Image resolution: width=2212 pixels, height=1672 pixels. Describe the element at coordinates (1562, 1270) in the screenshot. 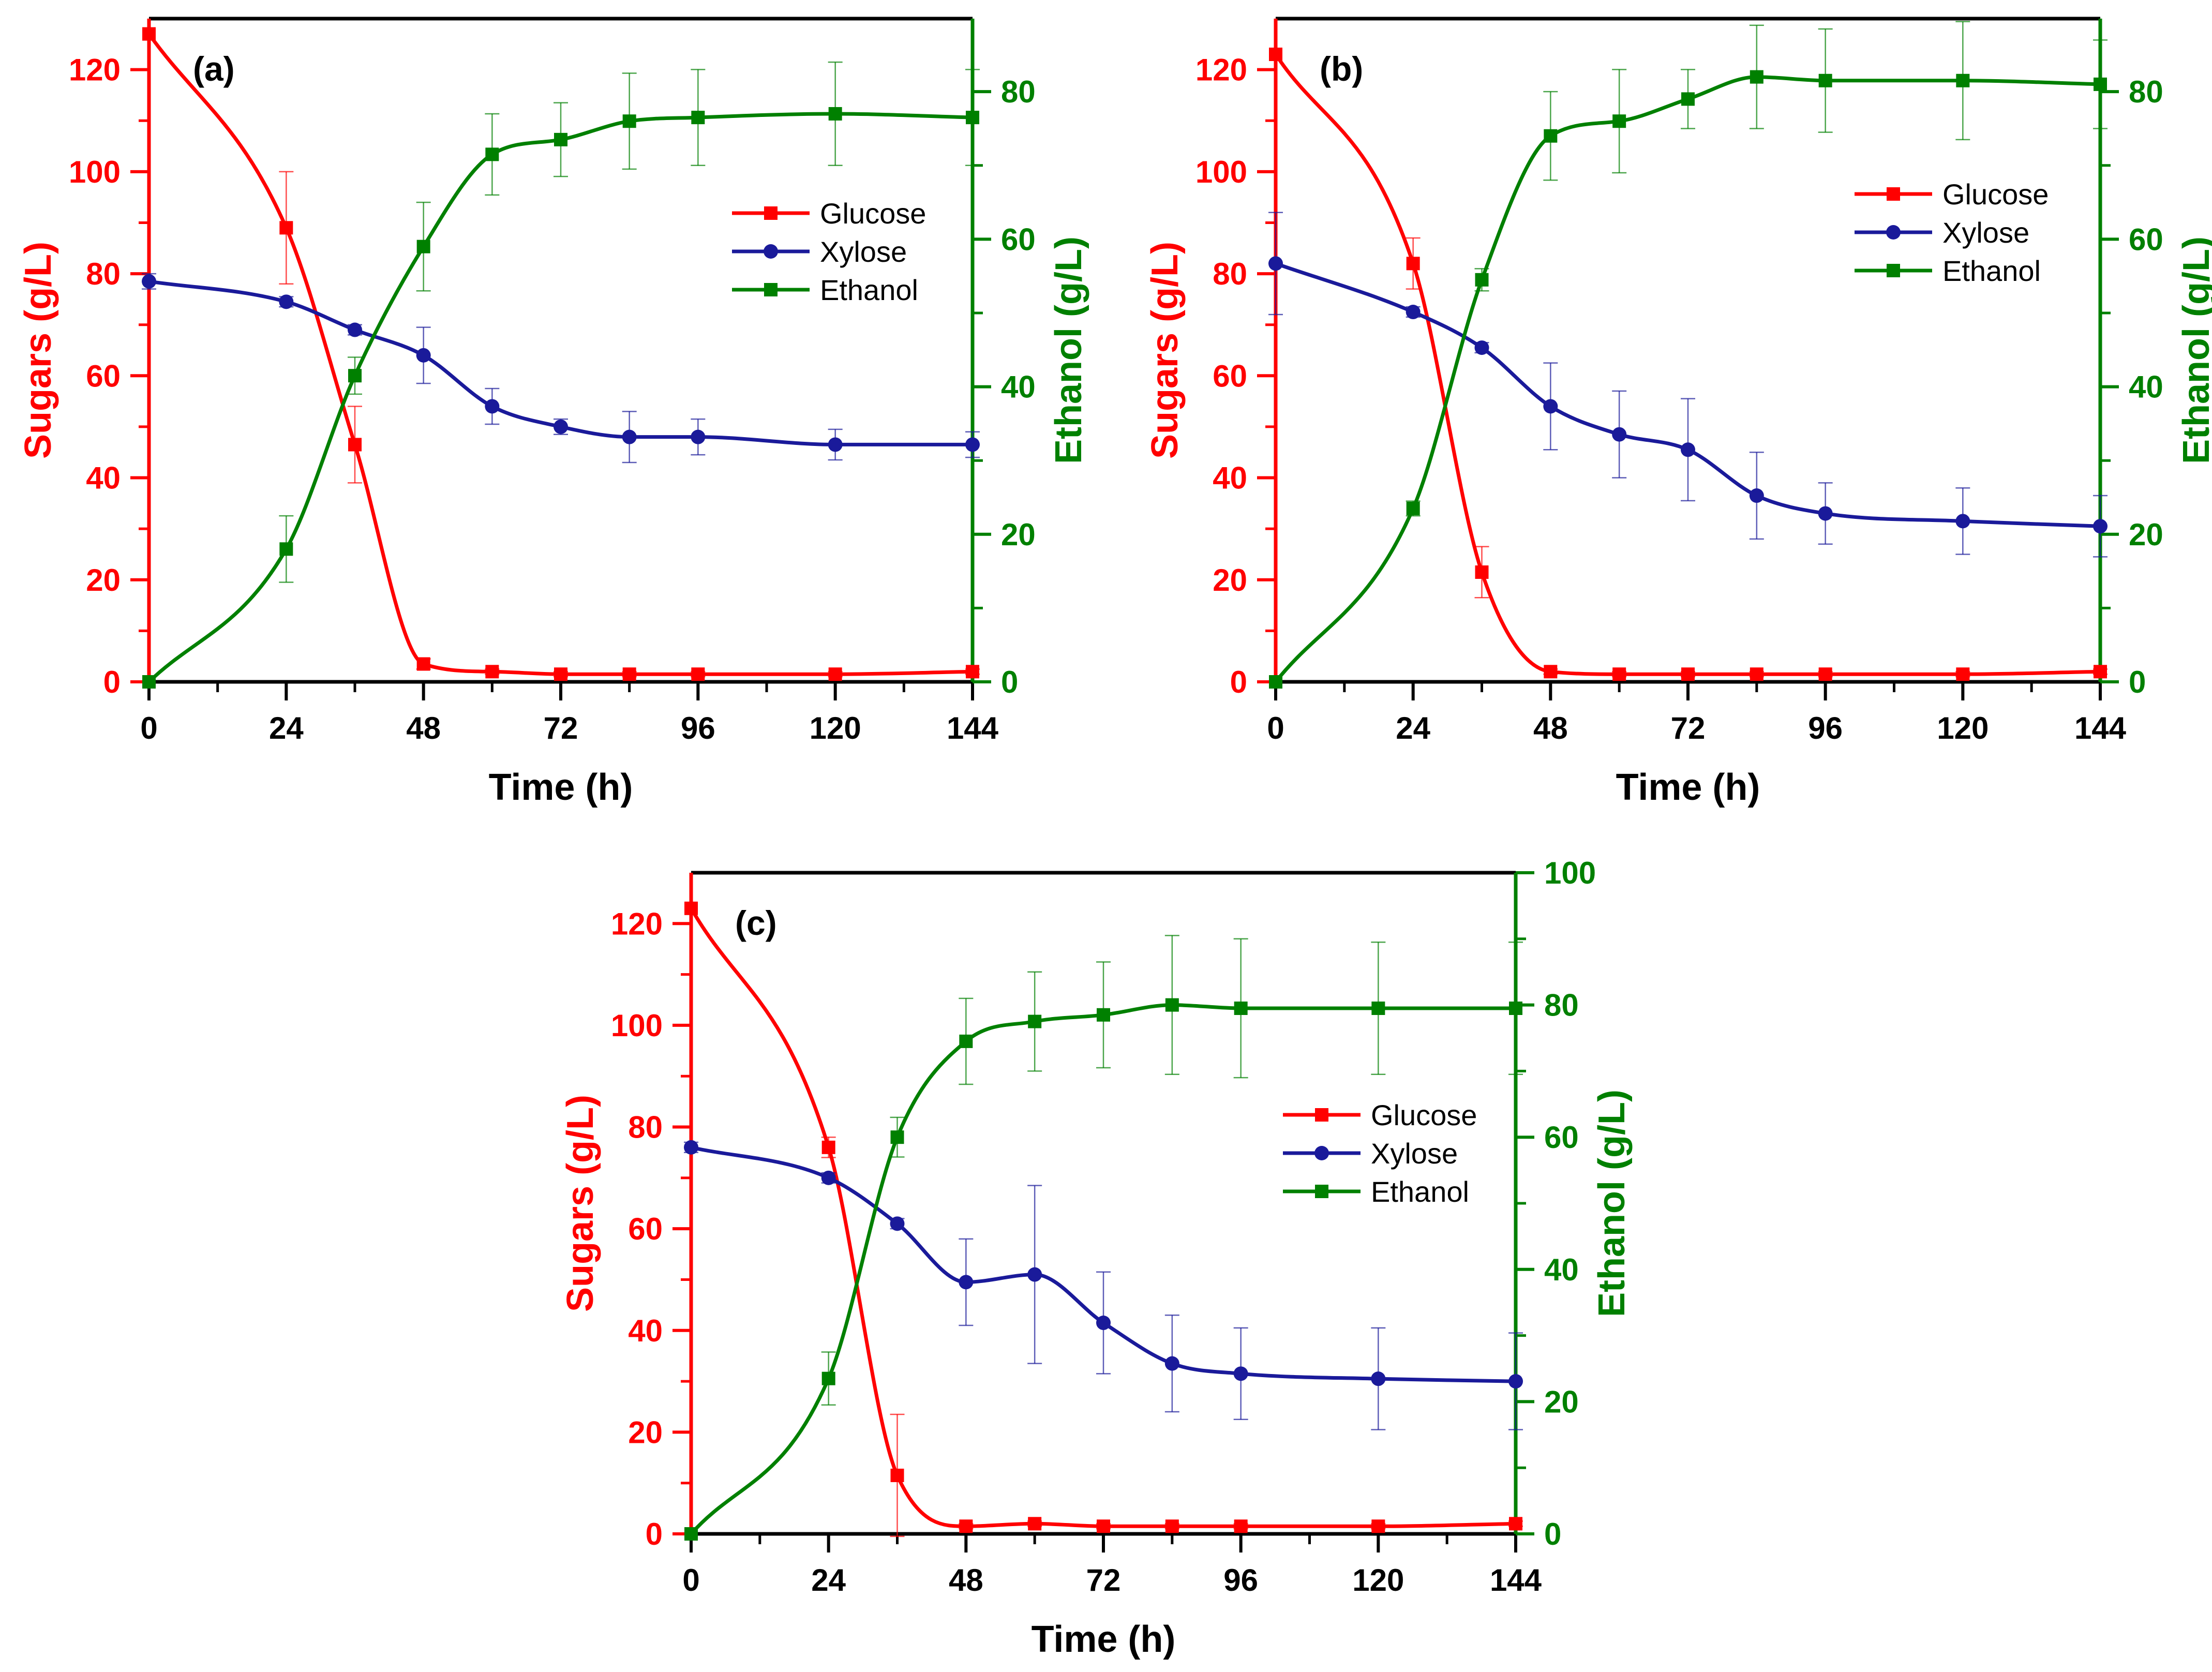

I see `y-right-tick-label: 40` at that location.